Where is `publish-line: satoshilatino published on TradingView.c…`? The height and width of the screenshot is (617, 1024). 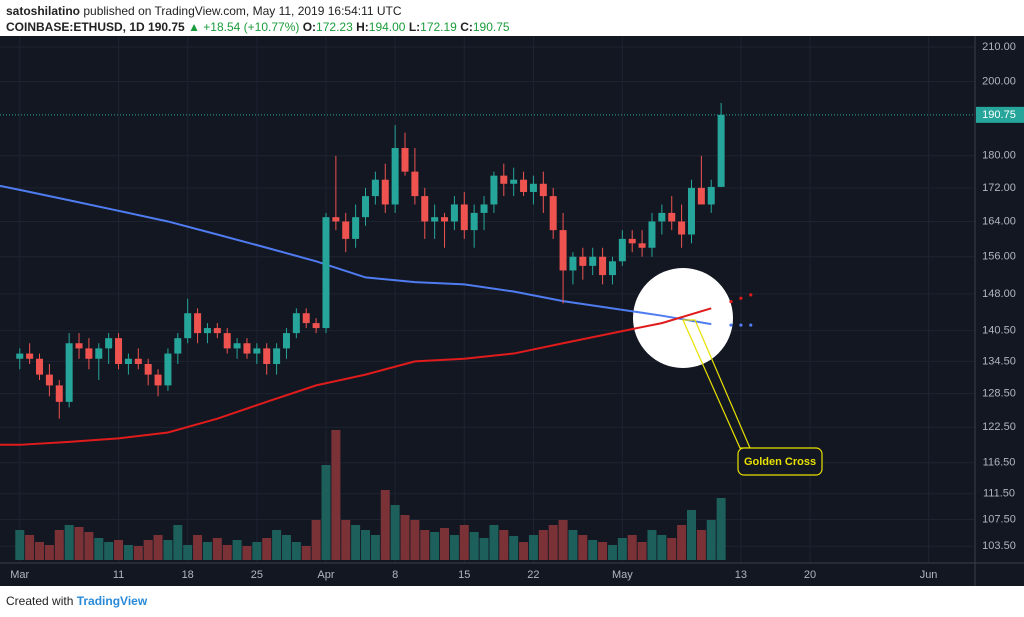
publish-line: satoshilatino published on TradingView.c… is located at coordinates (258, 11).